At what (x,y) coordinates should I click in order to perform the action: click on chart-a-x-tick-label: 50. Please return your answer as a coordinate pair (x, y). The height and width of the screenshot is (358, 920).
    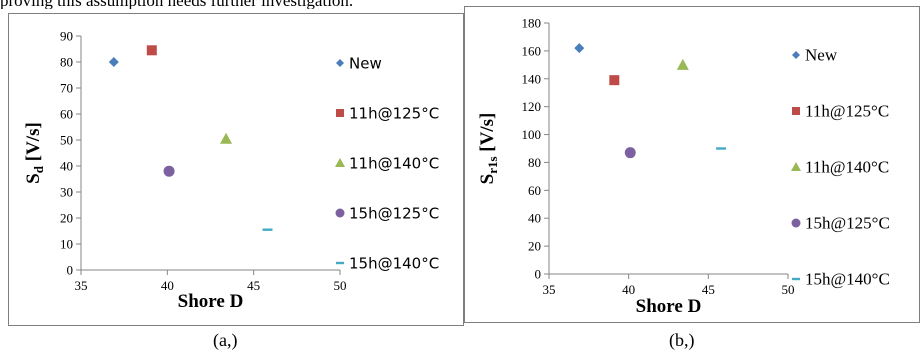
    Looking at the image, I should click on (340, 285).